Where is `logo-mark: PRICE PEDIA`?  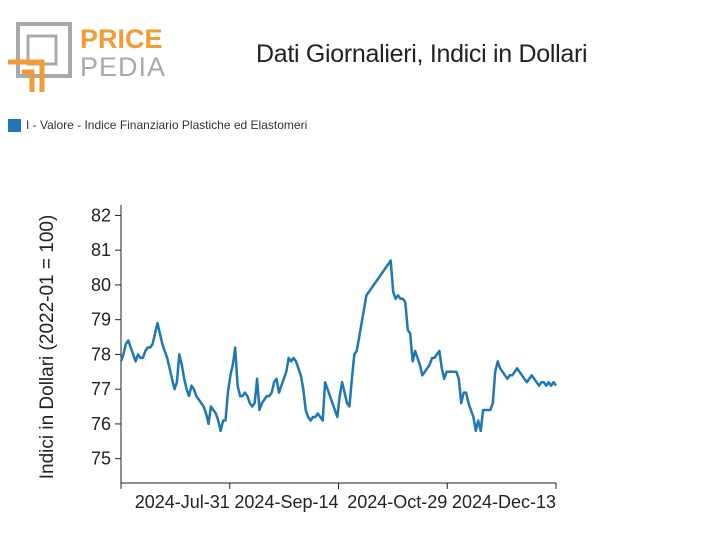 logo-mark: PRICE PEDIA is located at coordinates (87, 57).